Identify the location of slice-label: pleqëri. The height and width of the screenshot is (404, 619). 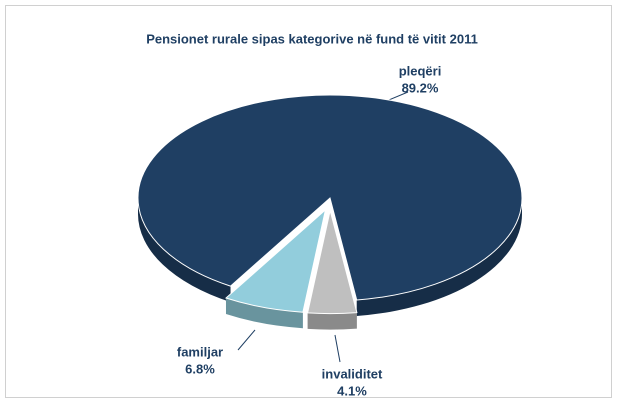
(420, 70).